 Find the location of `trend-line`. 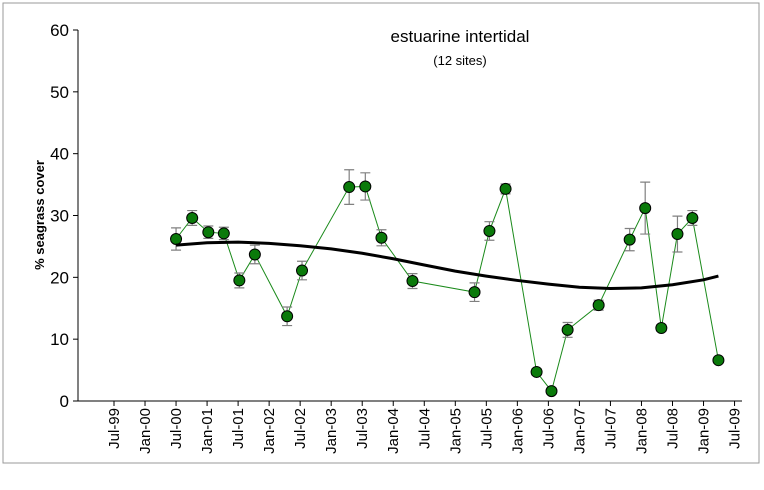

trend-line is located at coordinates (447, 265).